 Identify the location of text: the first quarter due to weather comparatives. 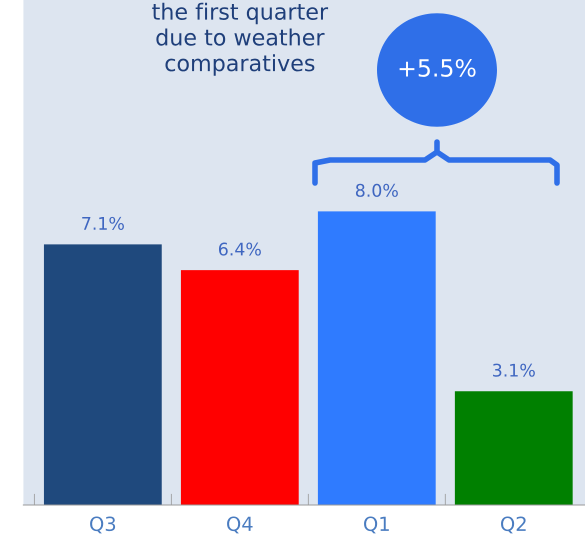
(240, 39).